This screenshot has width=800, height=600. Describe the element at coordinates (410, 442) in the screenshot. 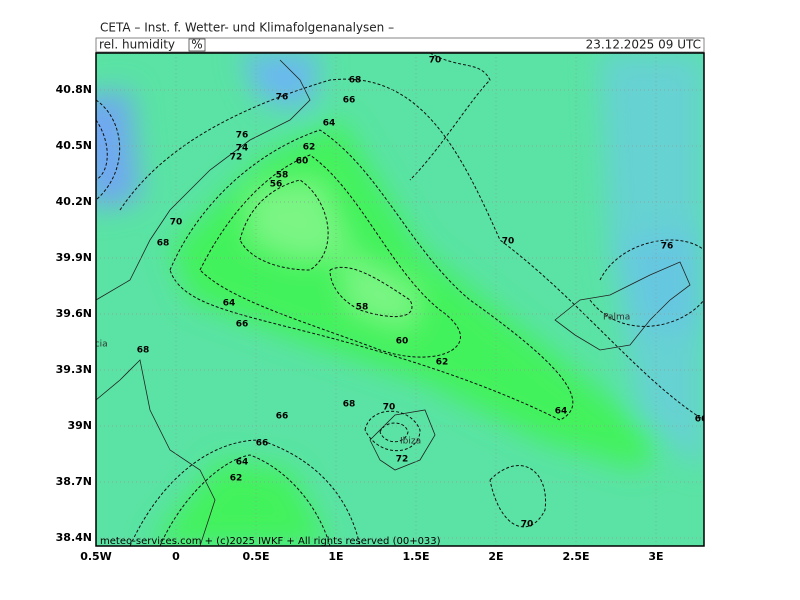

I see `place-label: Ibiza` at that location.